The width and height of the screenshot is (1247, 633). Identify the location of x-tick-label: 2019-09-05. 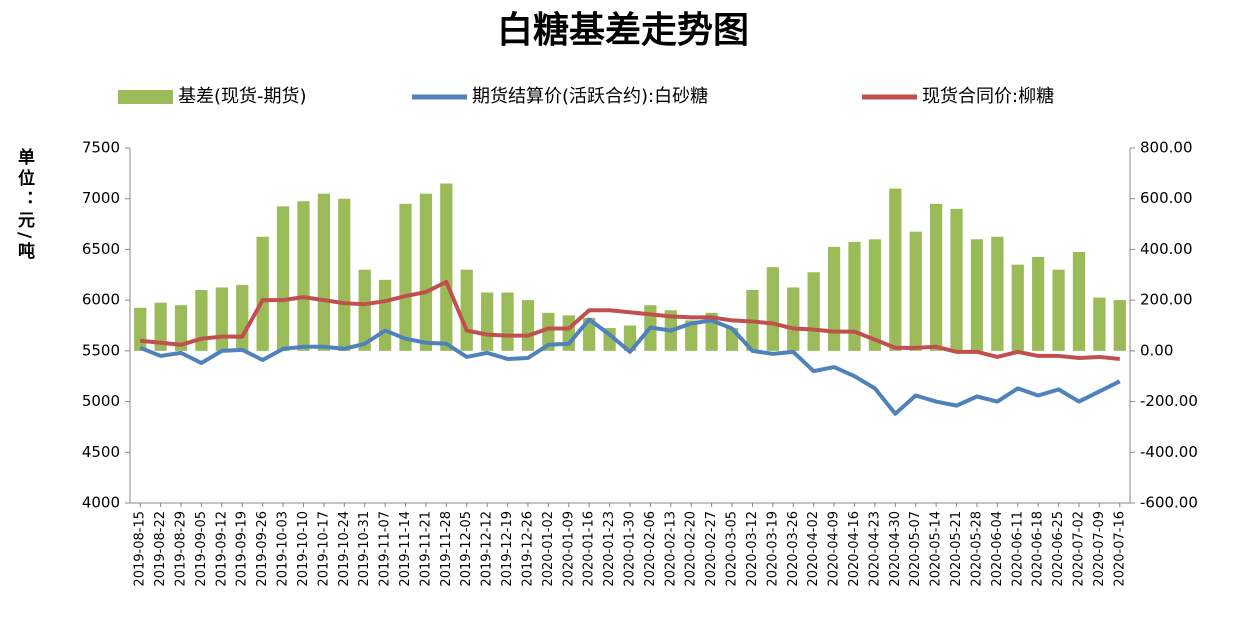
(201, 549).